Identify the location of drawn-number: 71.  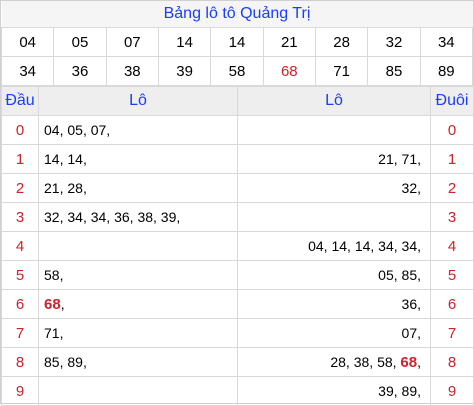
(341, 71).